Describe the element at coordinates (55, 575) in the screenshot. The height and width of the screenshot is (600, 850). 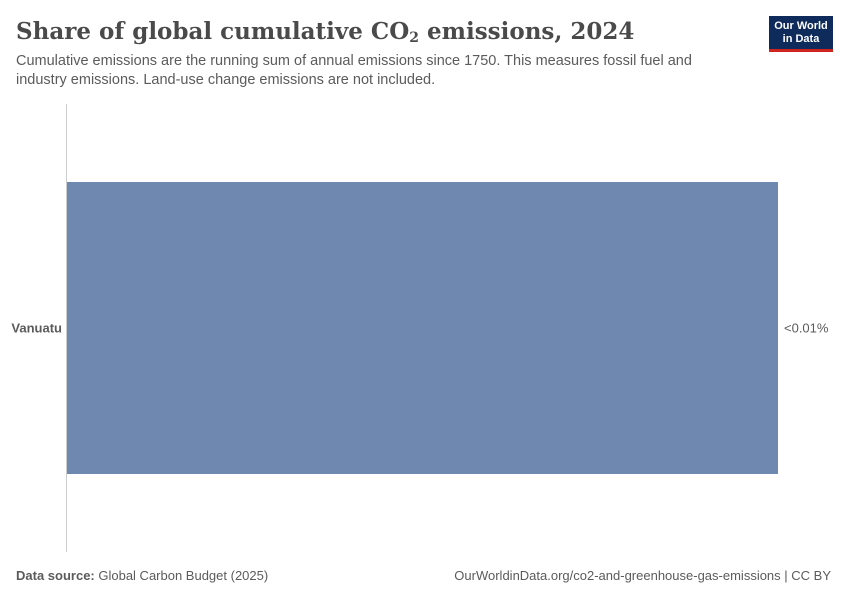
I see `data-source-label: Data source:` at that location.